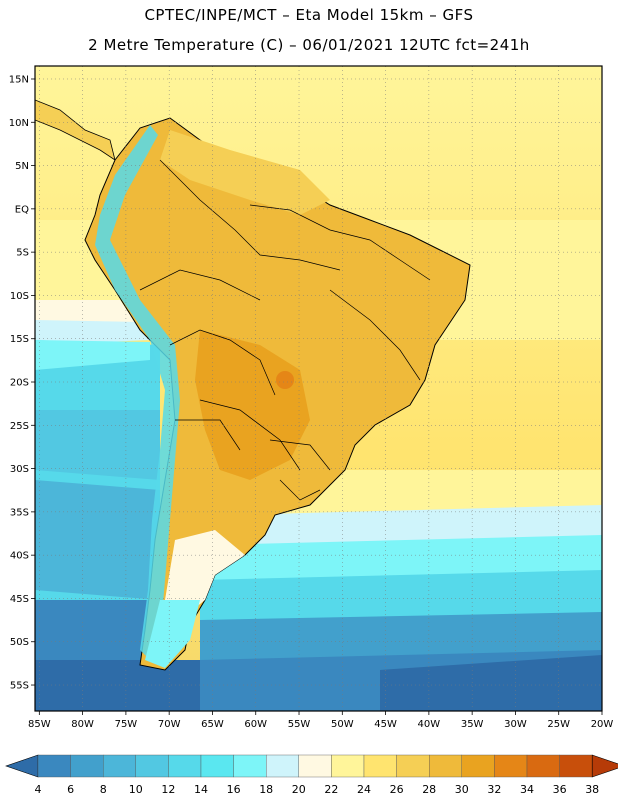 The image size is (618, 800). What do you see at coordinates (255, 724) in the screenshot?
I see `lon-label: 60W` at bounding box center [255, 724].